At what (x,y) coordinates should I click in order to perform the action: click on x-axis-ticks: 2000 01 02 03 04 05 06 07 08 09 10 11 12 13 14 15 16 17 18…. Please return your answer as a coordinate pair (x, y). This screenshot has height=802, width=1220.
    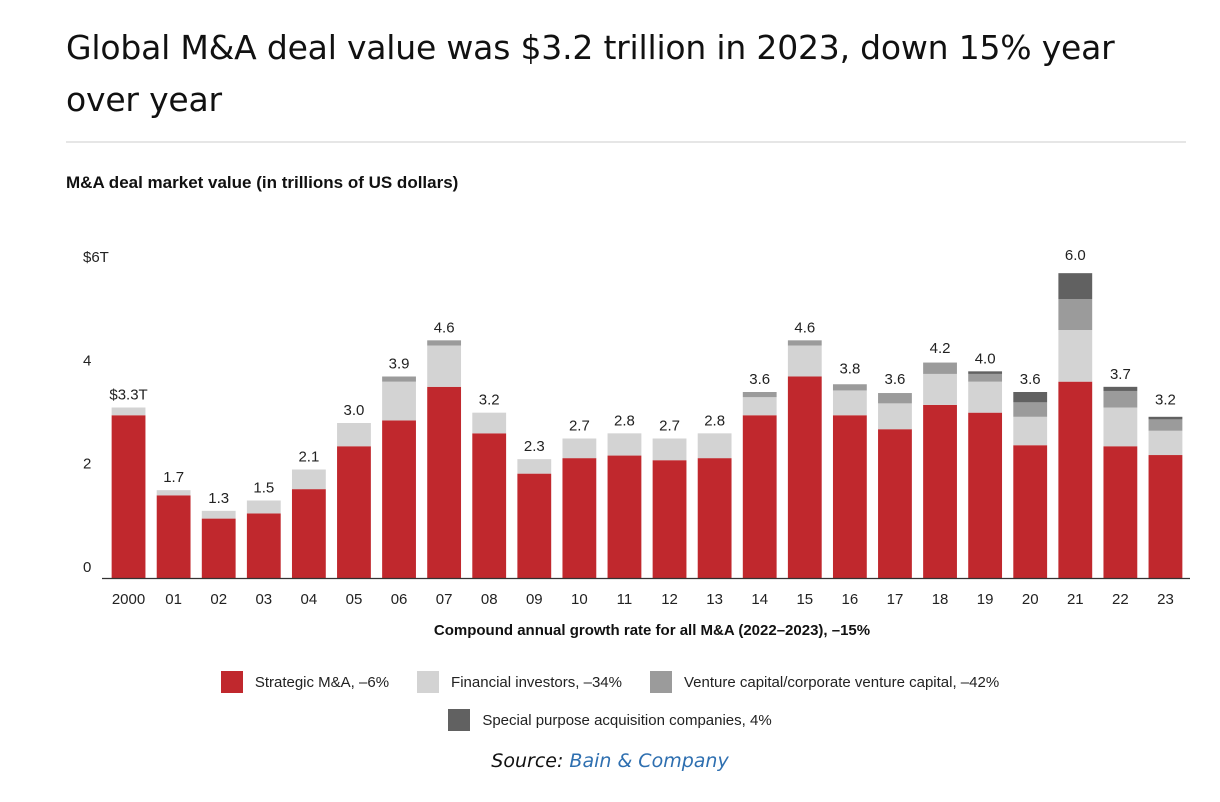
    Looking at the image, I should click on (643, 599).